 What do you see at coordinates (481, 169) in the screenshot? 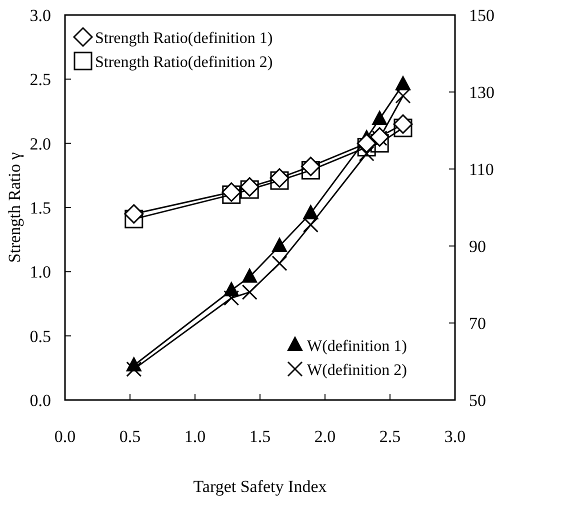
I see `y2-tick-label: 110` at bounding box center [481, 169].